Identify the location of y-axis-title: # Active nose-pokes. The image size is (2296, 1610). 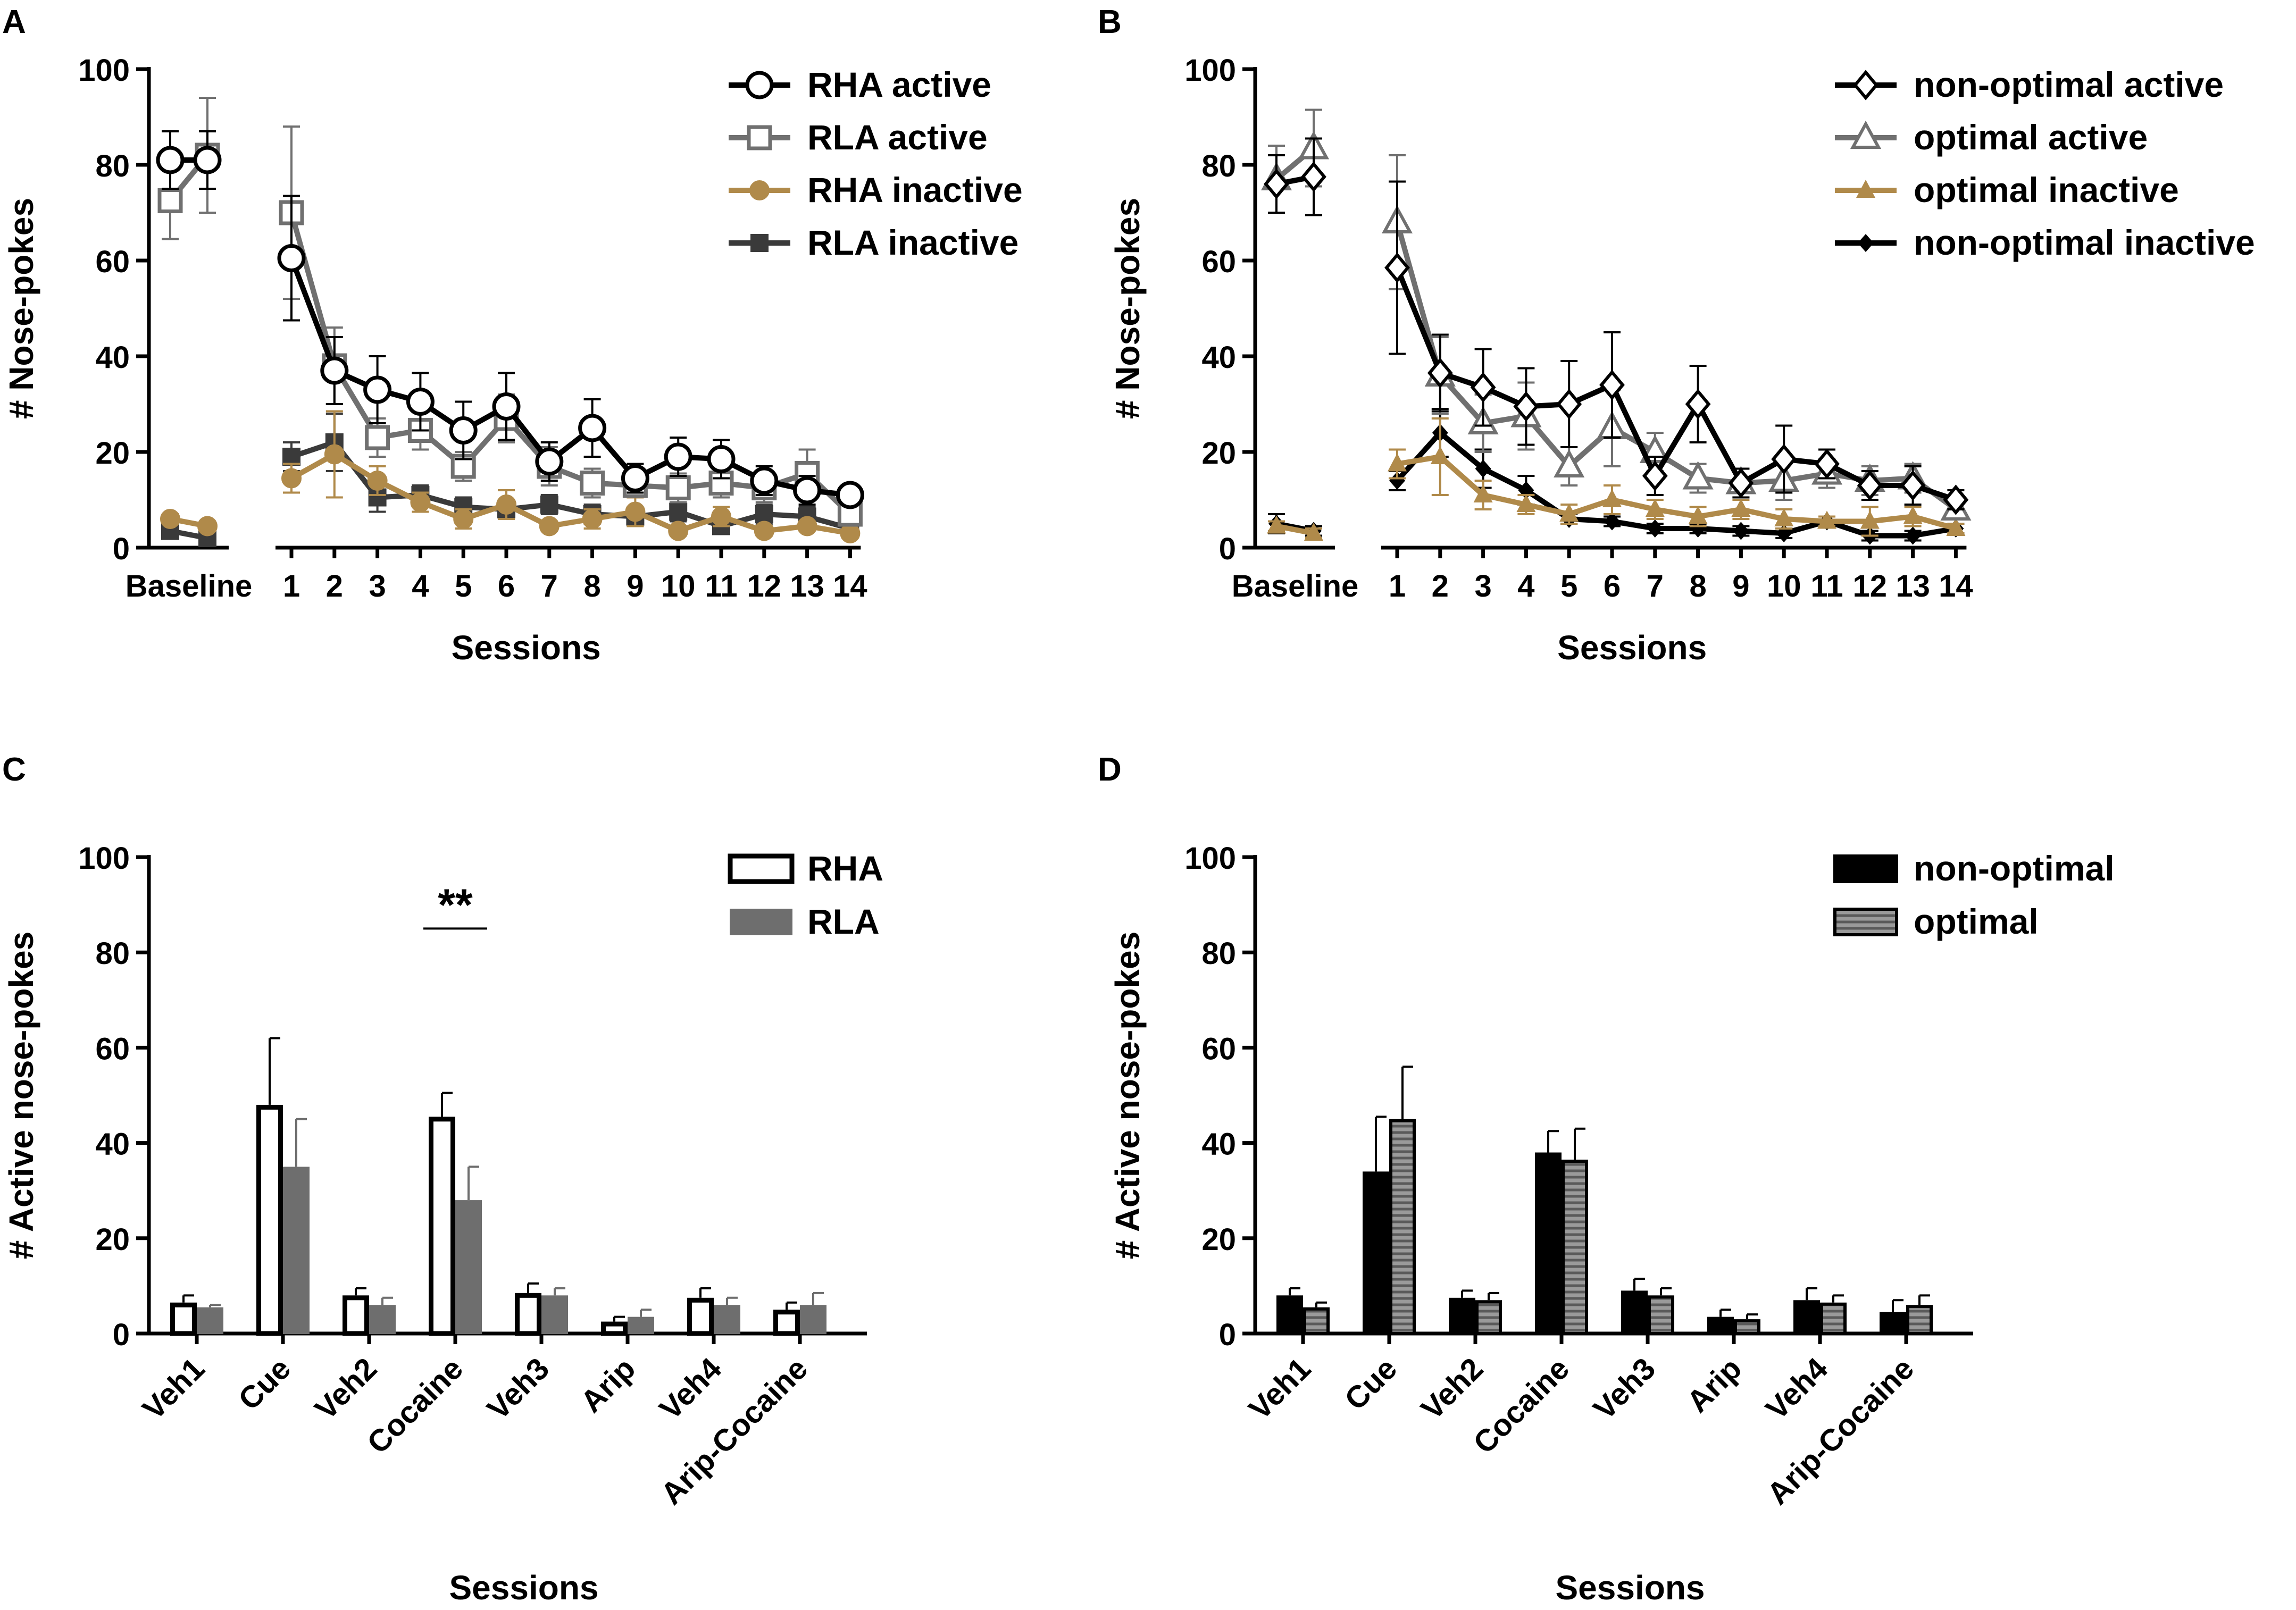
(21, 1096).